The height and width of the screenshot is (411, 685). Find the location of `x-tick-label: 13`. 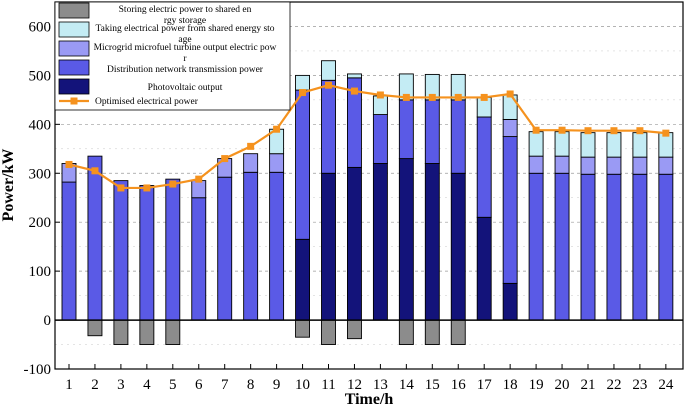

x-tick-label: 13 is located at coordinates (380, 385).